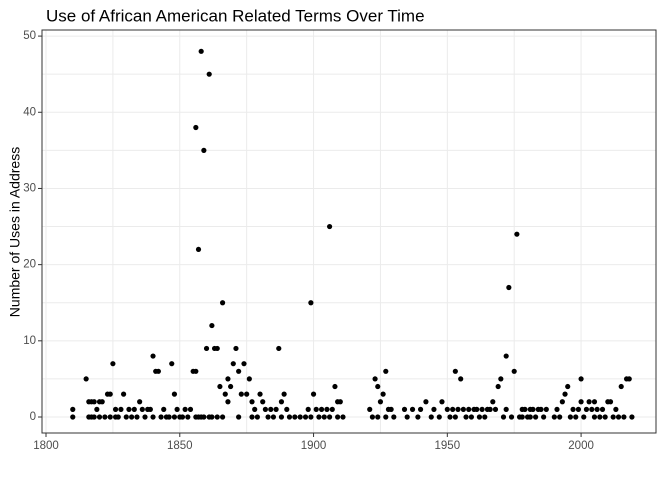 The height and width of the screenshot is (480, 672). What do you see at coordinates (29, 341) in the screenshot?
I see `y-tick-label: 10` at bounding box center [29, 341].